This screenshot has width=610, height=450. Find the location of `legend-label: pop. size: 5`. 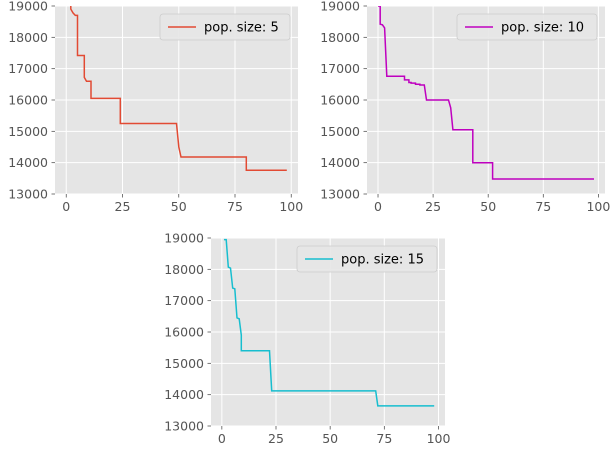

legend-label: pop. size: 5 is located at coordinates (241, 28).